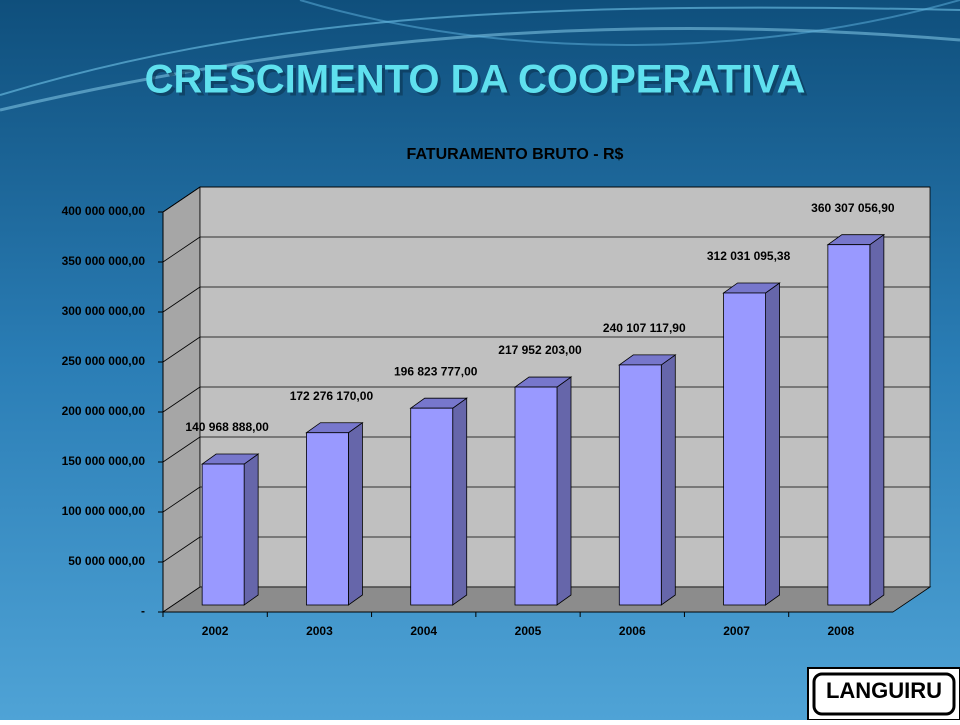 Image resolution: width=960 pixels, height=725 pixels. What do you see at coordinates (528, 631) in the screenshot?
I see `x-tick-label: 2005` at bounding box center [528, 631].